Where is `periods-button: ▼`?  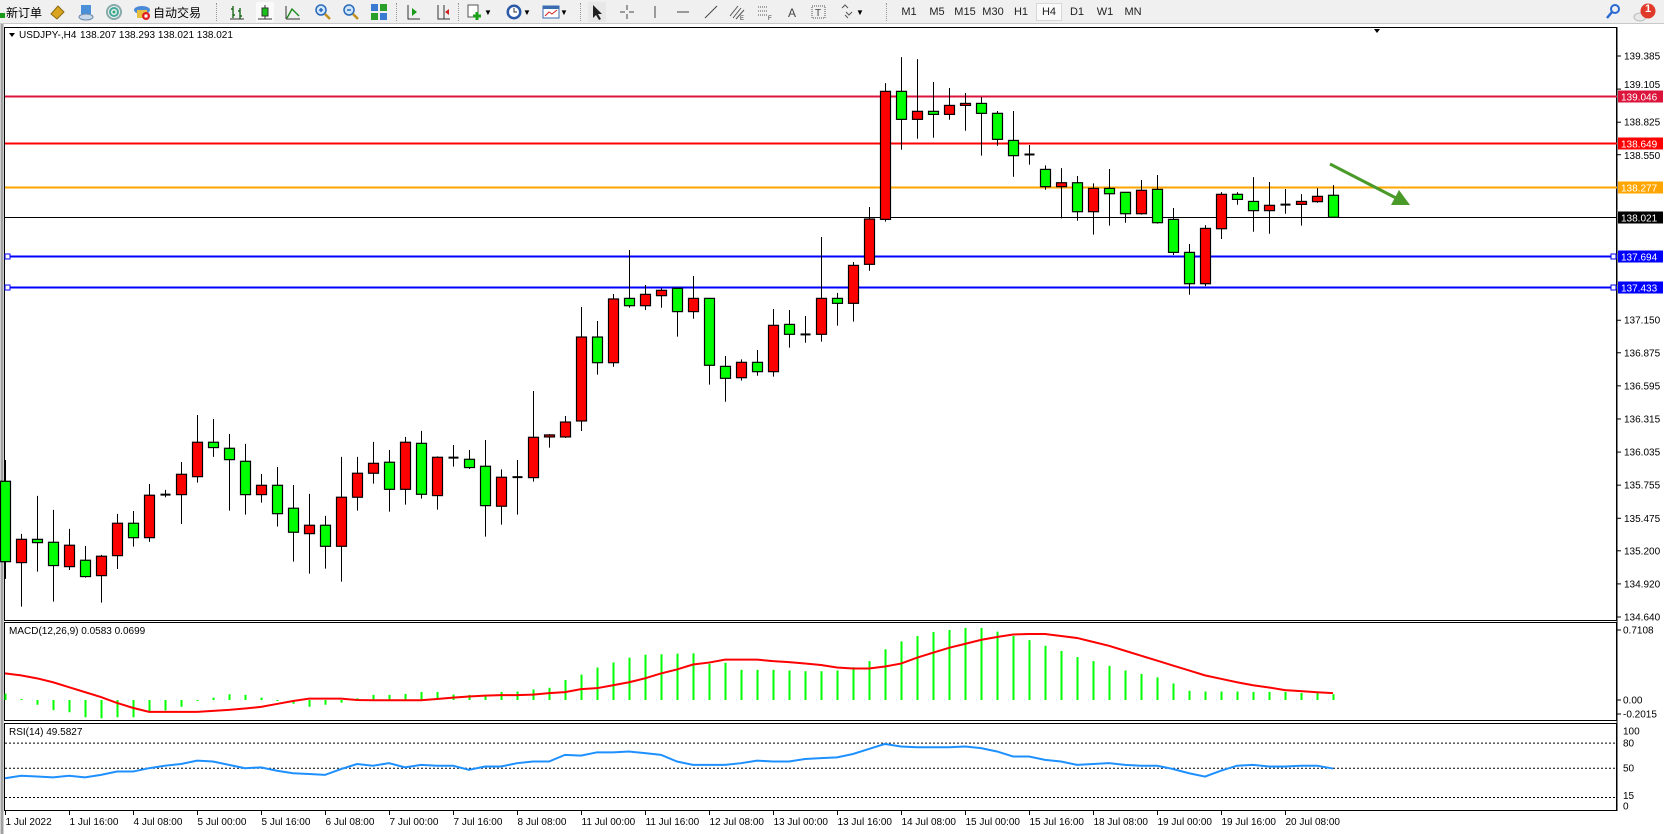
periods-button: ▼ is located at coordinates (518, 12).